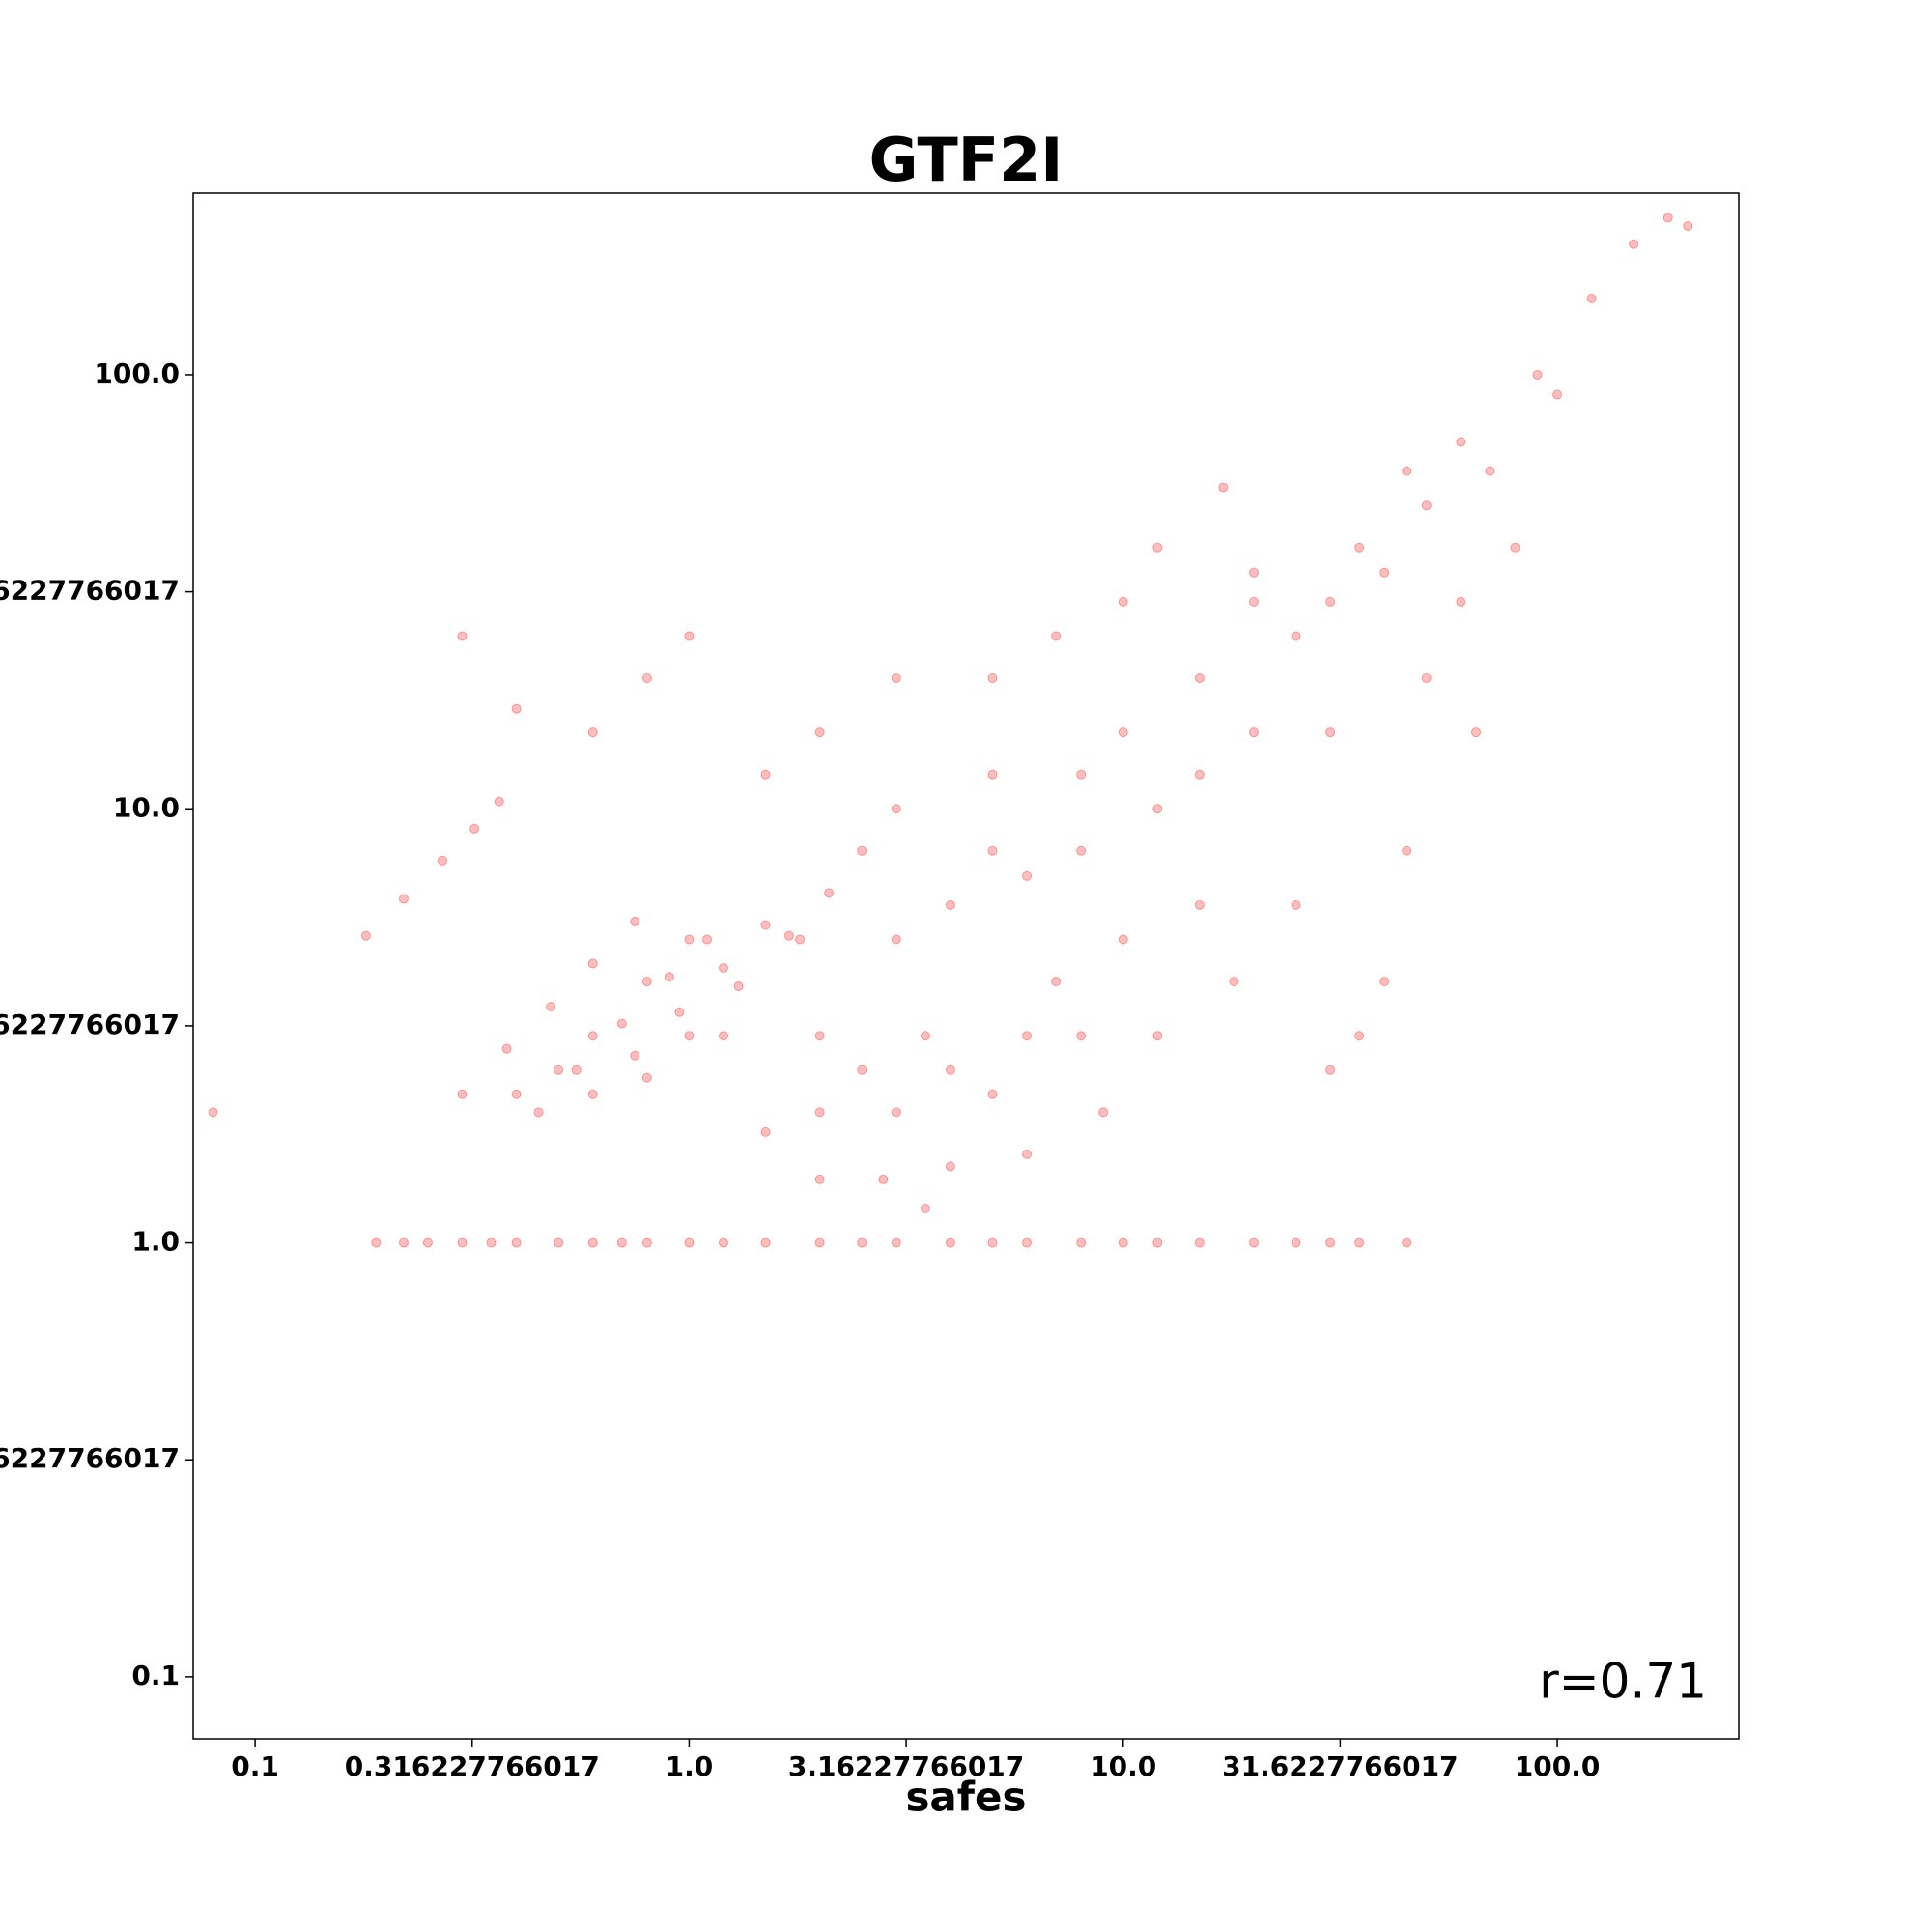 Image resolution: width=1932 pixels, height=1932 pixels. I want to click on y-tick-label: 3.16227766017, so click(90, 1024).